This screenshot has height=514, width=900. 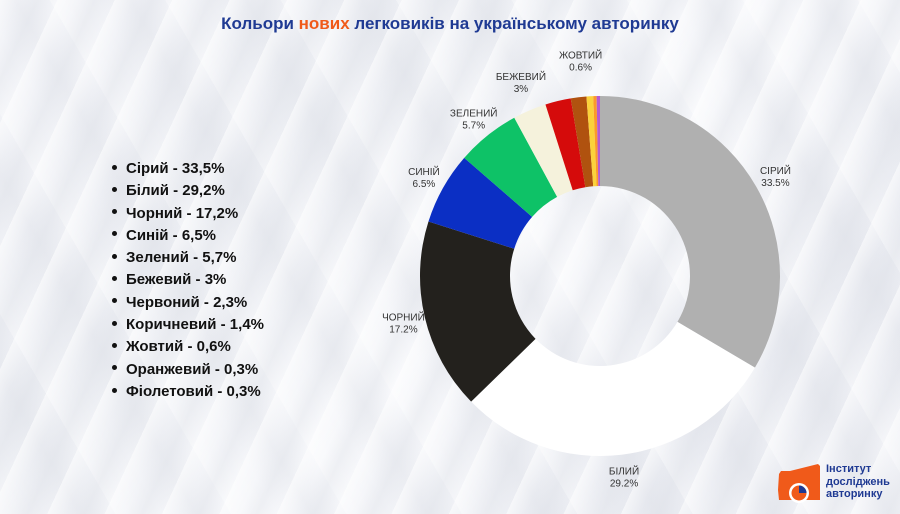 What do you see at coordinates (775, 183) in the screenshot?
I see `slice-label-value: 33.5%` at bounding box center [775, 183].